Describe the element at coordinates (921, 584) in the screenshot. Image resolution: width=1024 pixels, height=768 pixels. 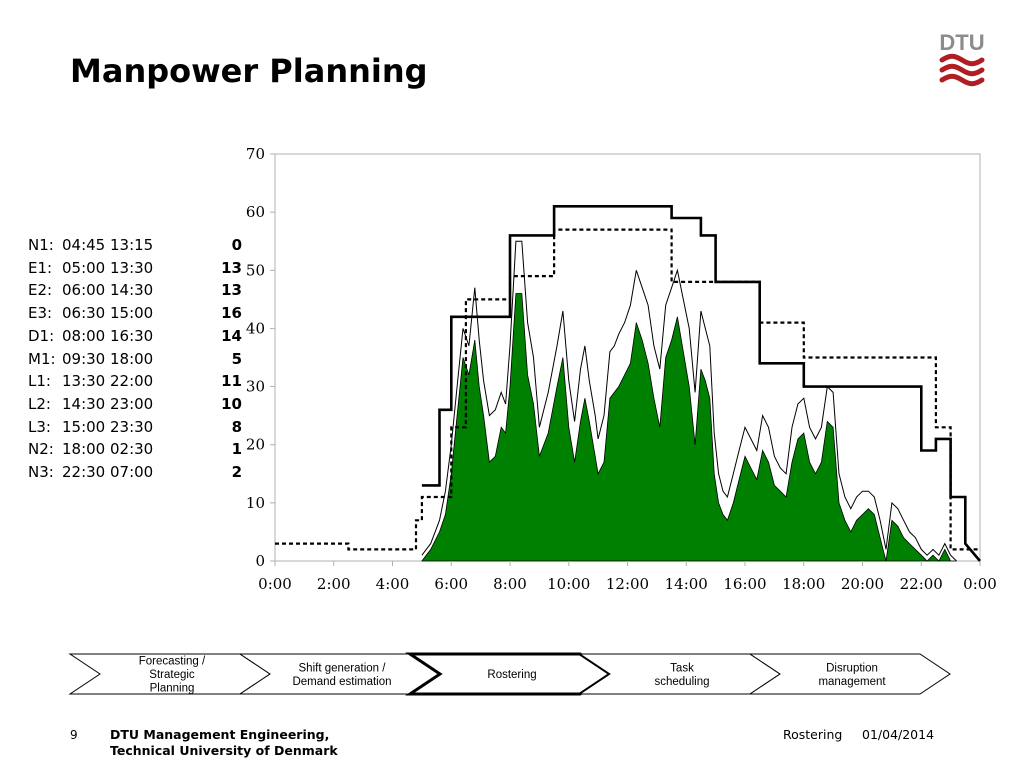
I see `x-tick-label: 22:00` at that location.